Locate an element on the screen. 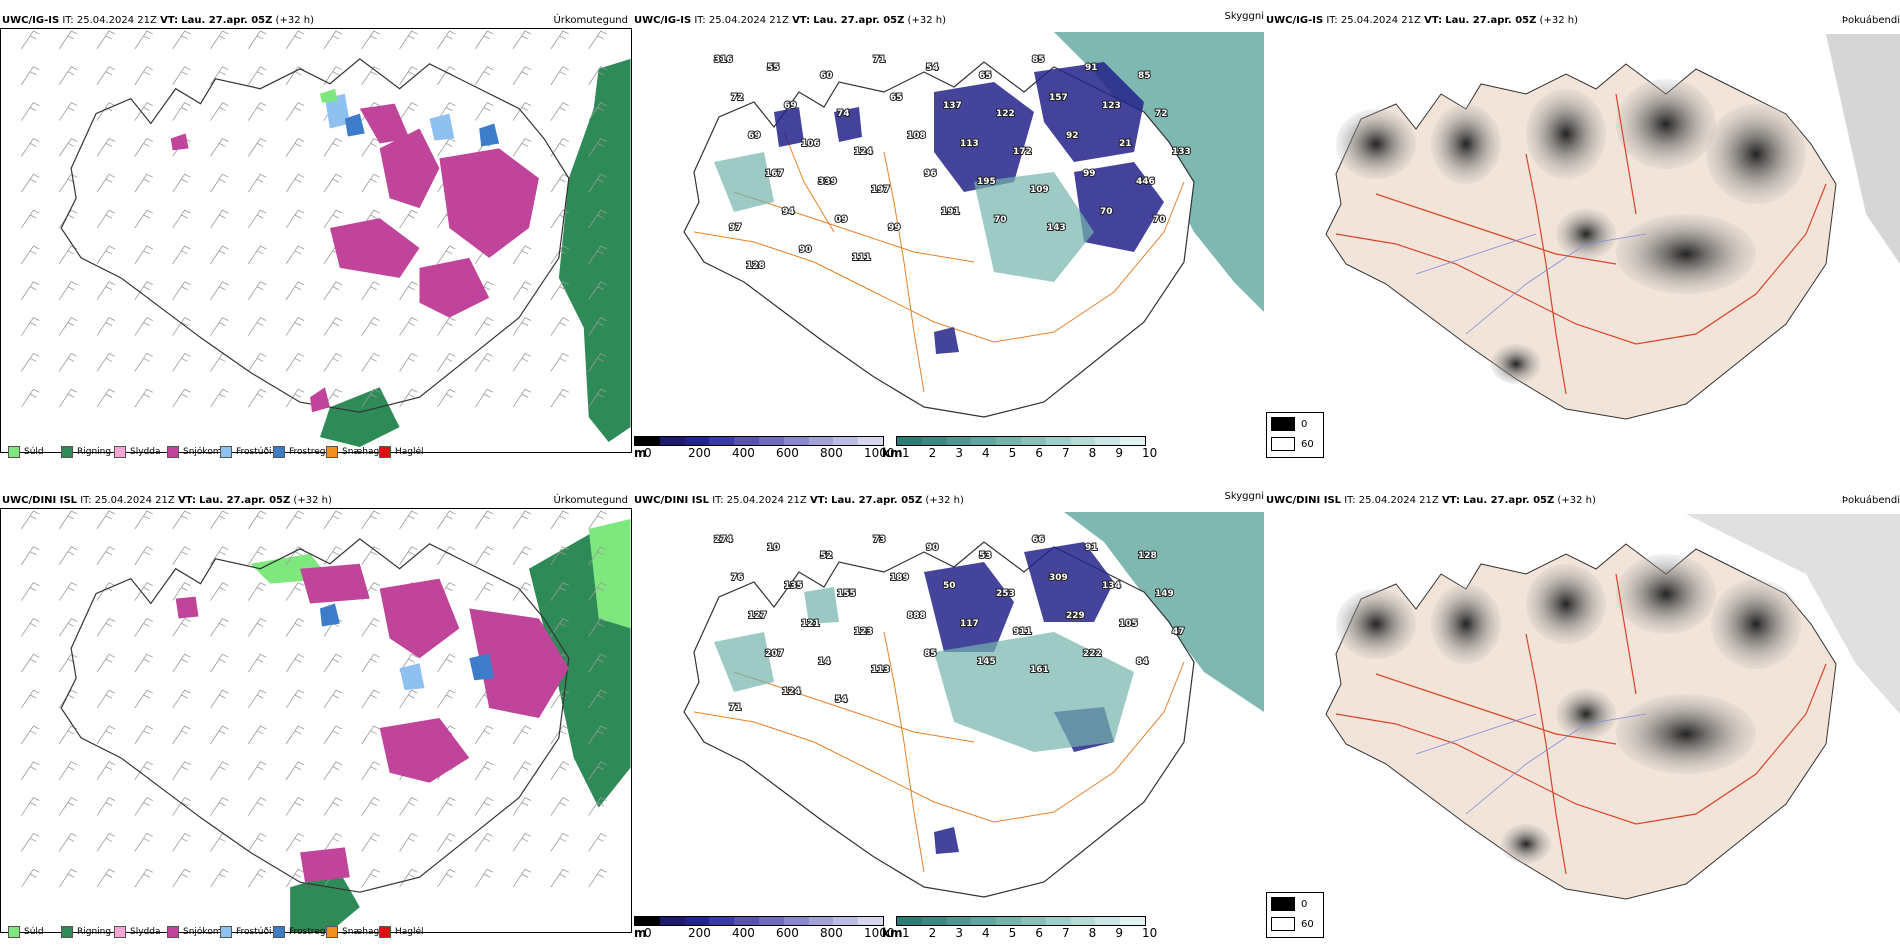  cloud-base-label: 108 is located at coordinates (916, 136).